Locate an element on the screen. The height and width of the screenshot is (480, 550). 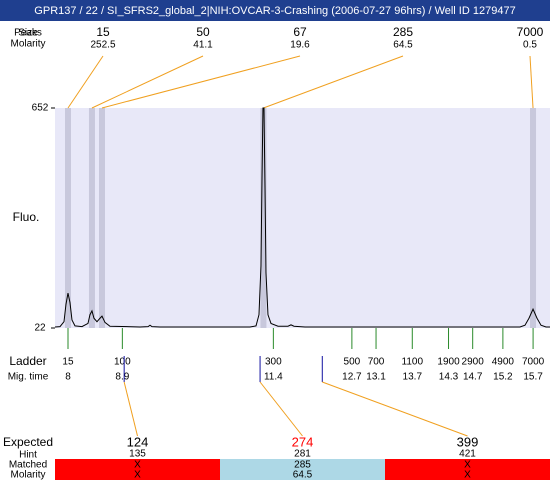
ladder-size: 700 is located at coordinates (376, 362).